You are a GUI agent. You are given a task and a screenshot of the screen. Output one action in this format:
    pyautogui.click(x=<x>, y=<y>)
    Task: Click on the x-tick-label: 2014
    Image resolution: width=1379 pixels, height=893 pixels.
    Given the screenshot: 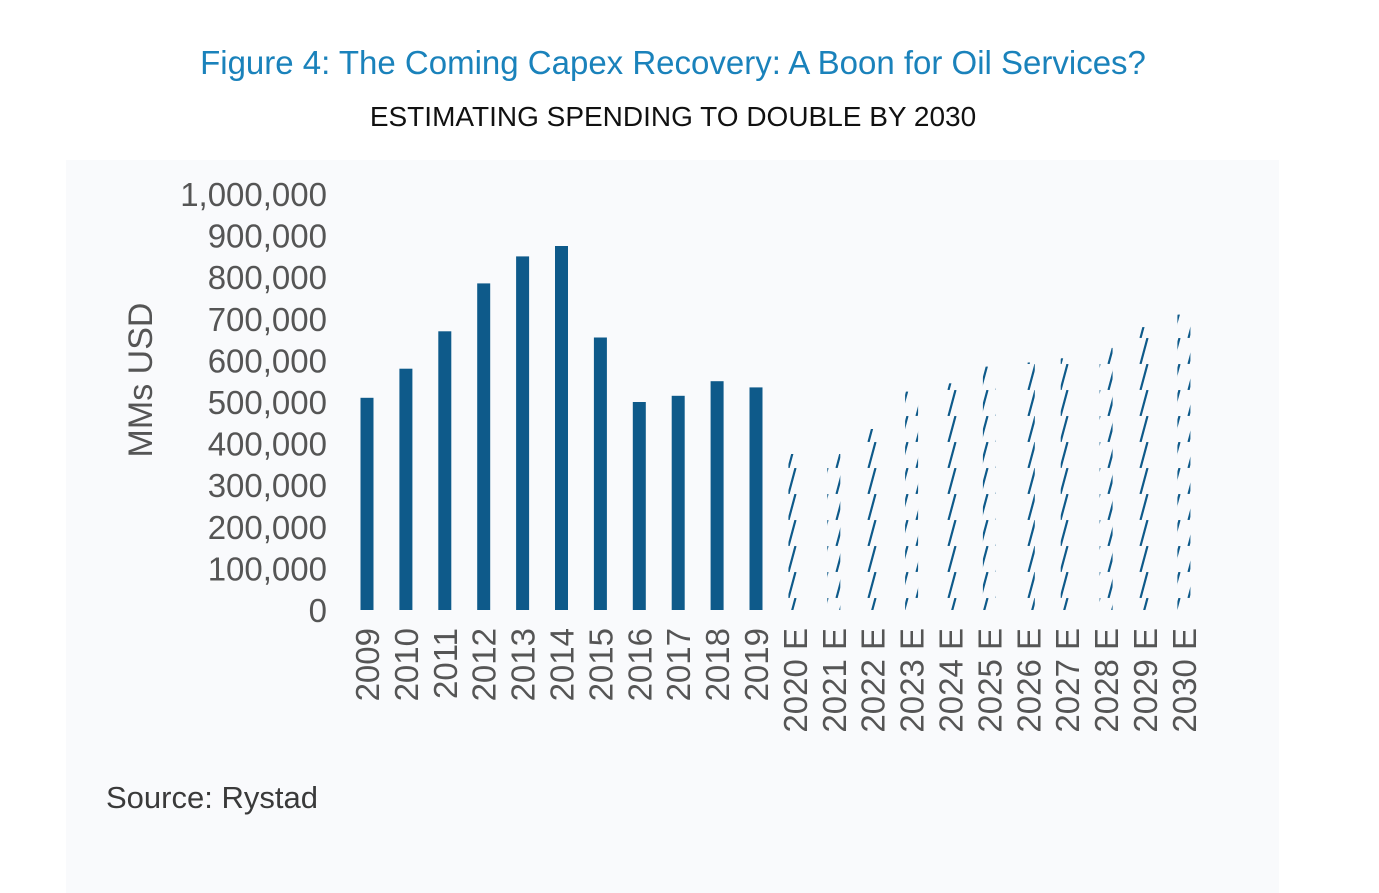 What is the action you would take?
    pyautogui.click(x=562, y=664)
    